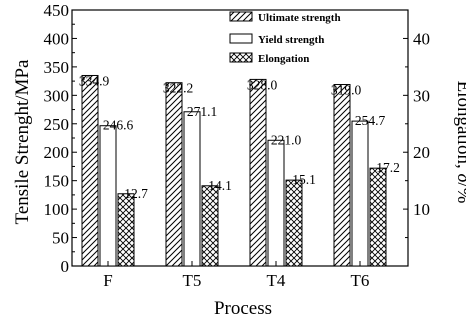 This screenshot has height=321, width=466. I want to click on y2-tick-label: 20, so click(421, 152).